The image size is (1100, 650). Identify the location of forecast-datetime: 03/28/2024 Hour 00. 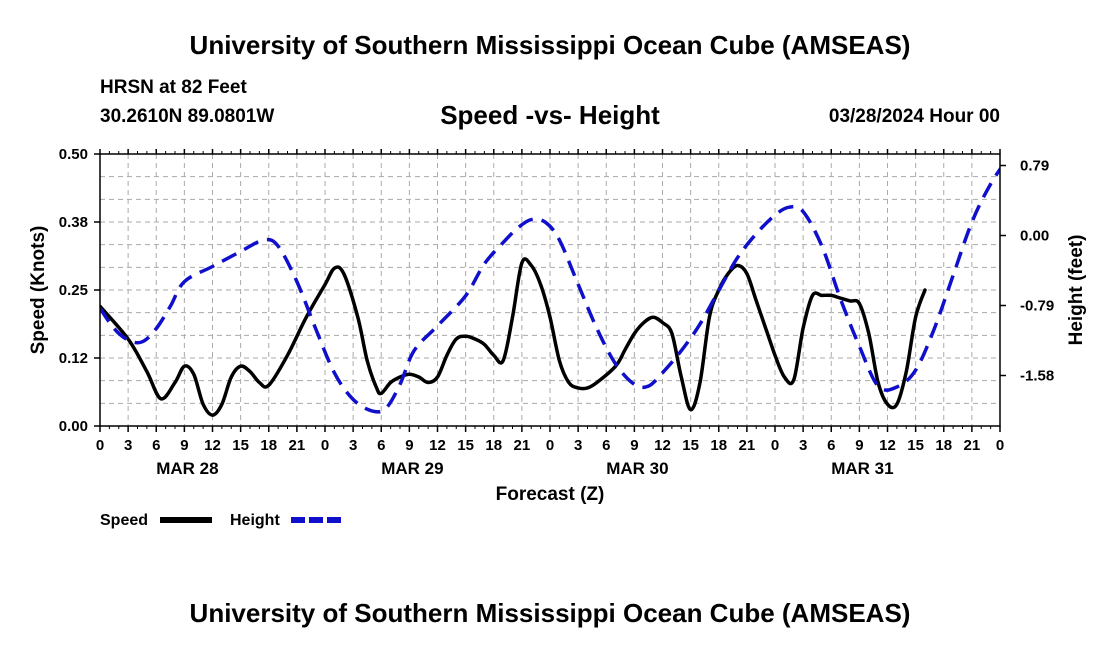
(914, 116).